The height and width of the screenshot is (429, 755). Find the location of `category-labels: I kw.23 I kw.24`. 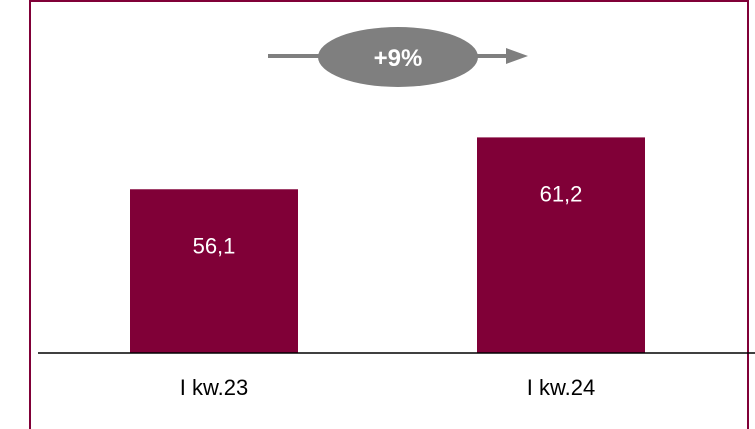

category-labels: I kw.23 I kw.24 is located at coordinates (387, 387).